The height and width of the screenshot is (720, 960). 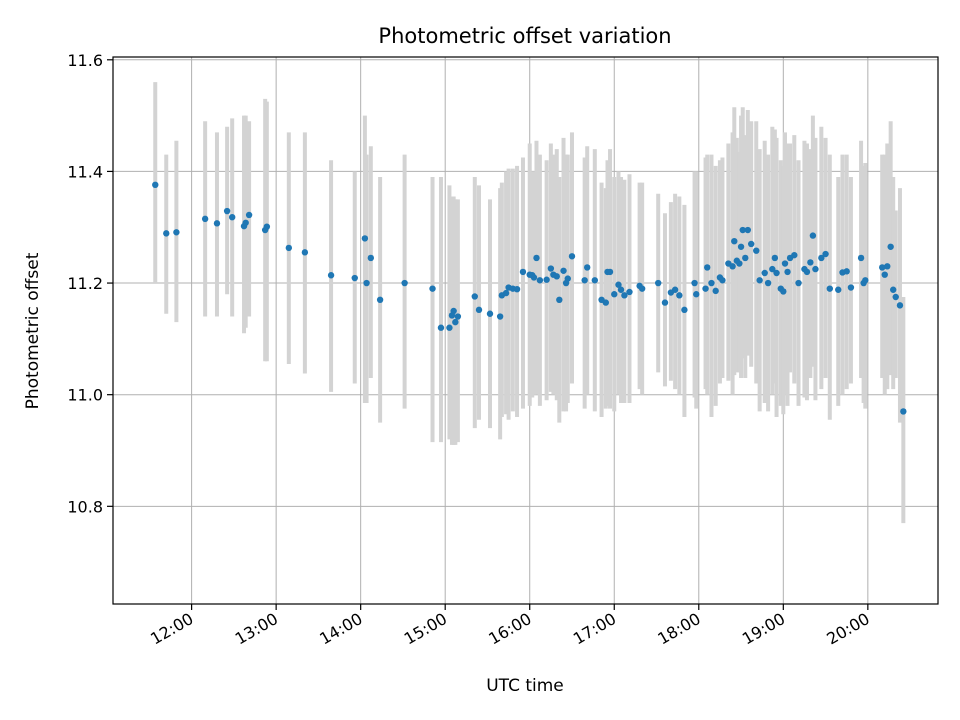 What do you see at coordinates (509, 629) in the screenshot?
I see `x-tick-label: 16:00` at bounding box center [509, 629].